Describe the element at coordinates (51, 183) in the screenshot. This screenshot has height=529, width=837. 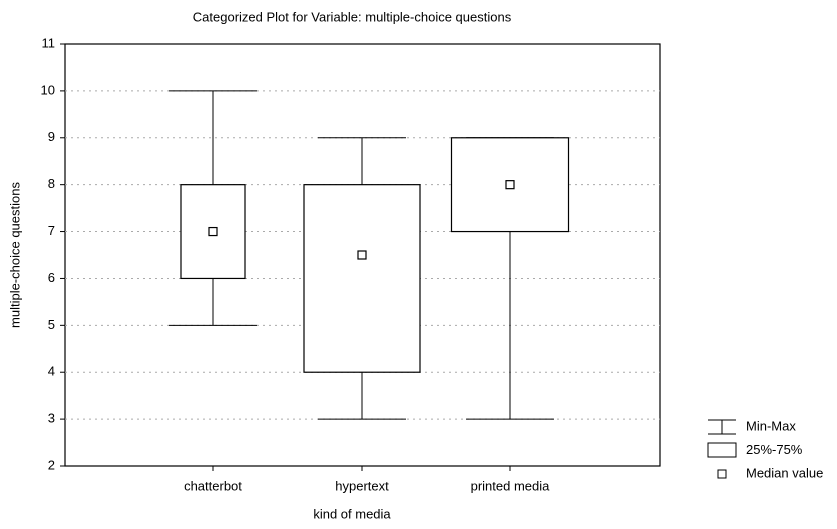
I see `y-tick-label: 8` at that location.